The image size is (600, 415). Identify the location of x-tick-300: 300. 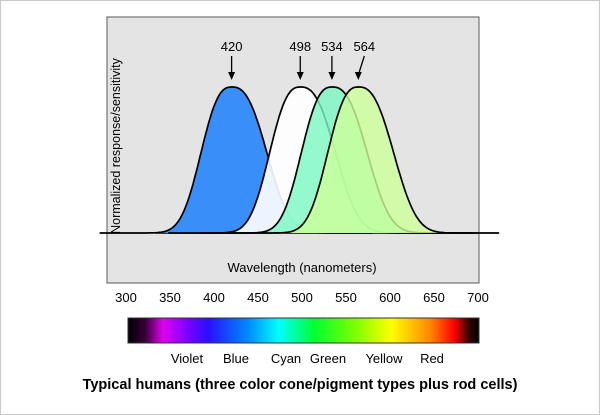
(126, 297).